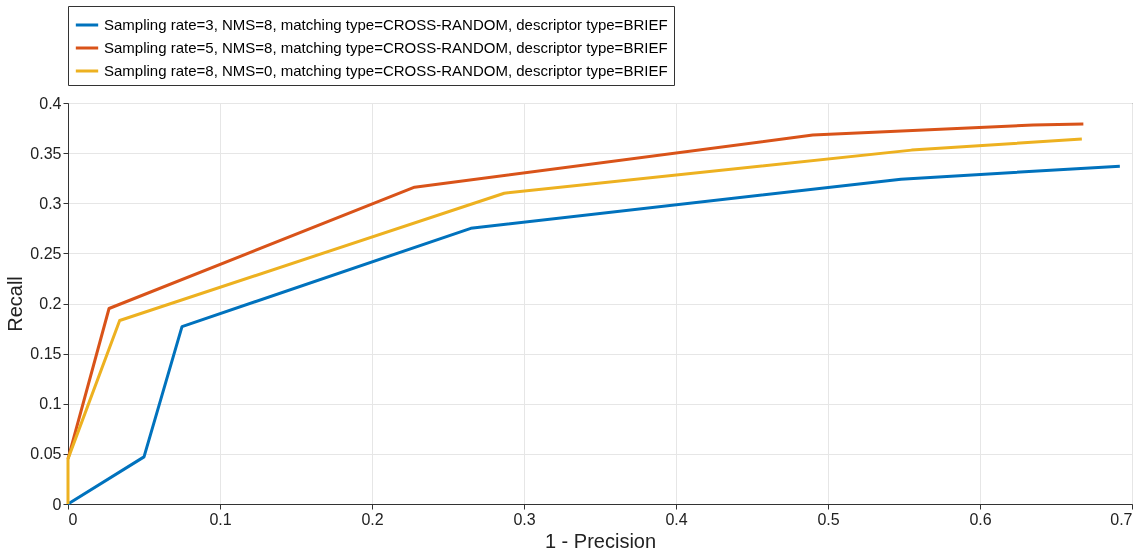  I want to click on y-axis-title: Recall, so click(15, 304).